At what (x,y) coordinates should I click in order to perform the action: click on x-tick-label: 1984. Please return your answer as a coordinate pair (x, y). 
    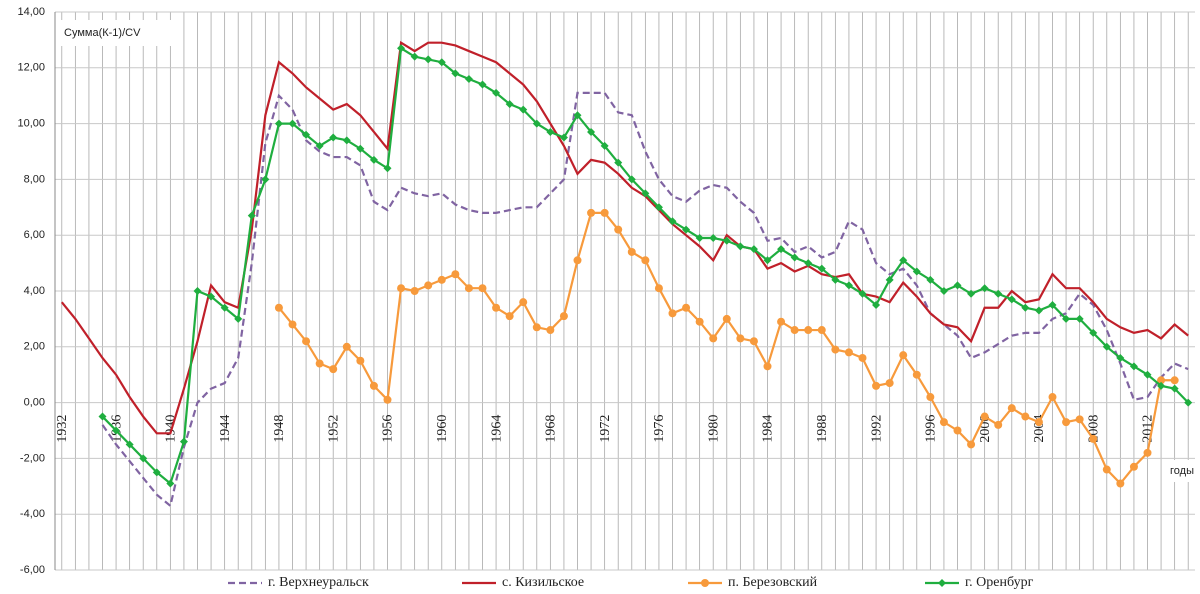
    Looking at the image, I should click on (768, 429).